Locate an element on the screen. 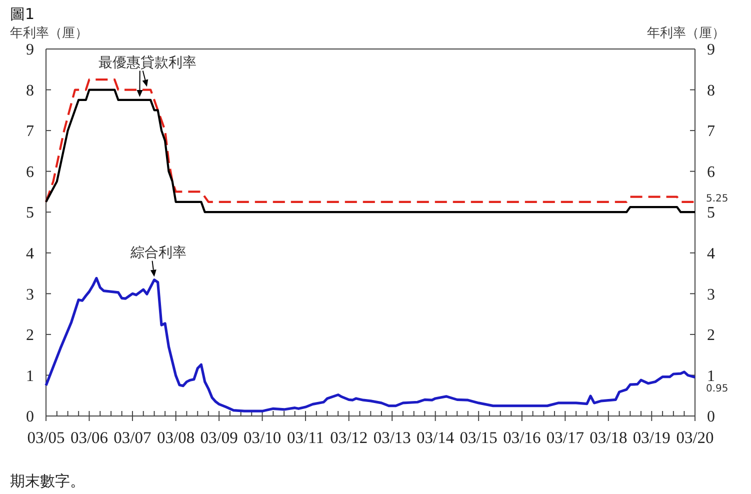 This screenshot has height=494, width=751. x-tick-label: 03/20 is located at coordinates (695, 437).